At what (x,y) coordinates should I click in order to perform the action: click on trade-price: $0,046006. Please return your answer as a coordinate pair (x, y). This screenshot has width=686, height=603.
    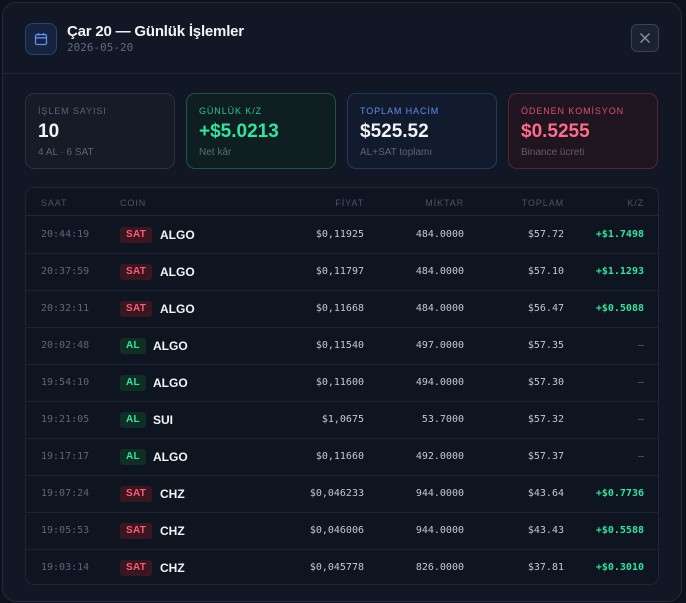
    Looking at the image, I should click on (336, 530).